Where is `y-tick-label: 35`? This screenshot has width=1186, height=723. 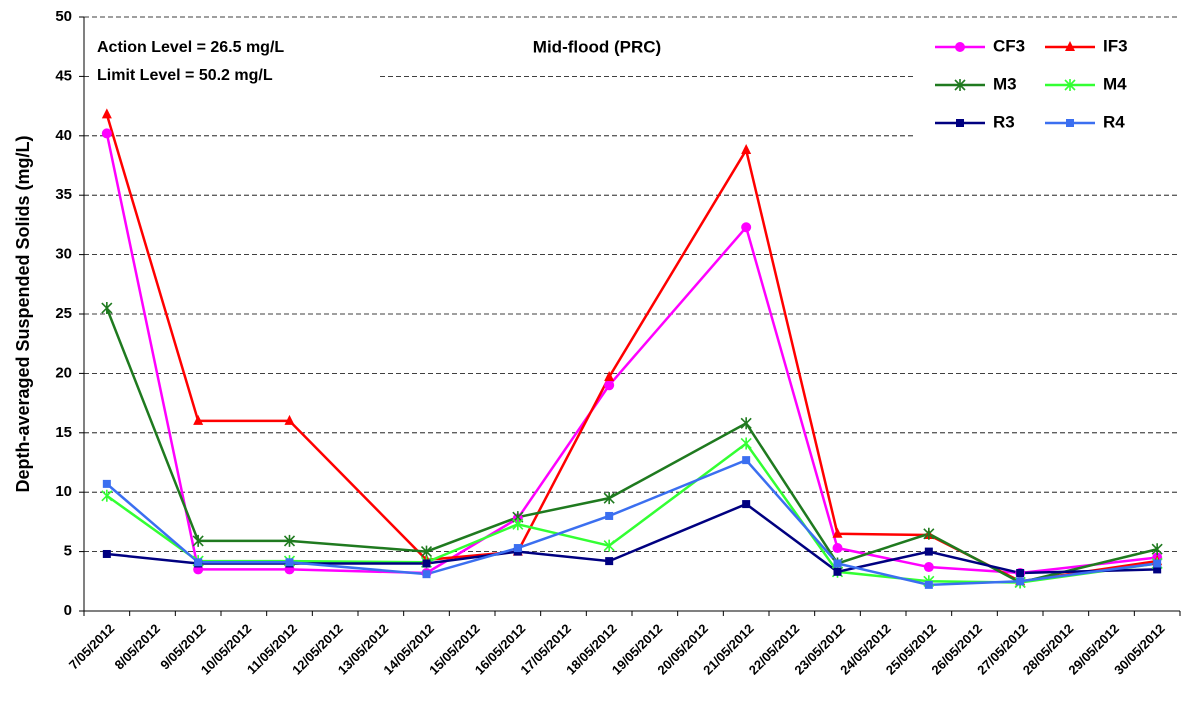
y-tick-label: 35 is located at coordinates (63, 194).